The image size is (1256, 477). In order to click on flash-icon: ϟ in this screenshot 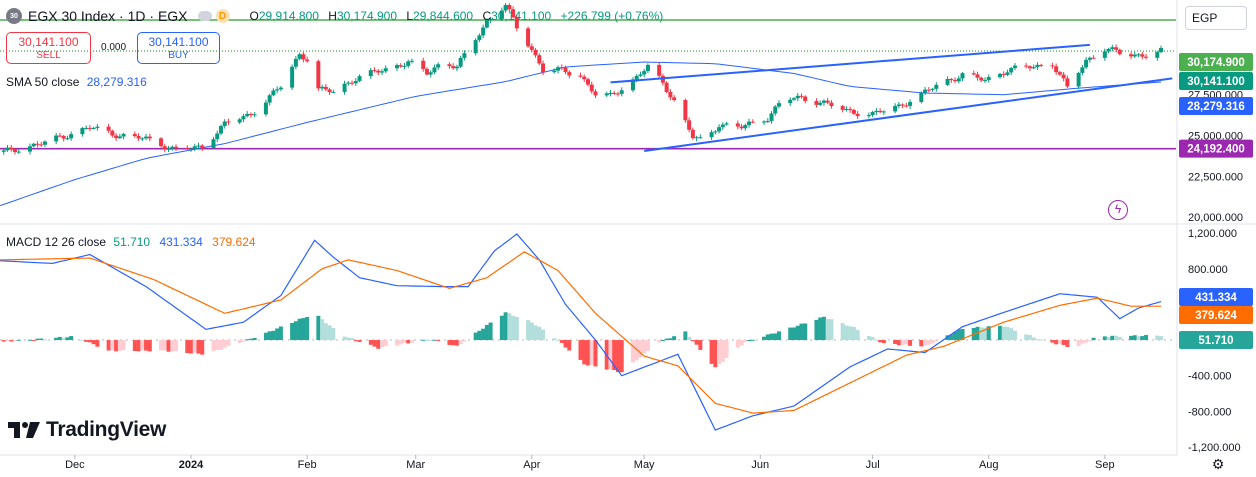, I will do `click(1118, 210)`.